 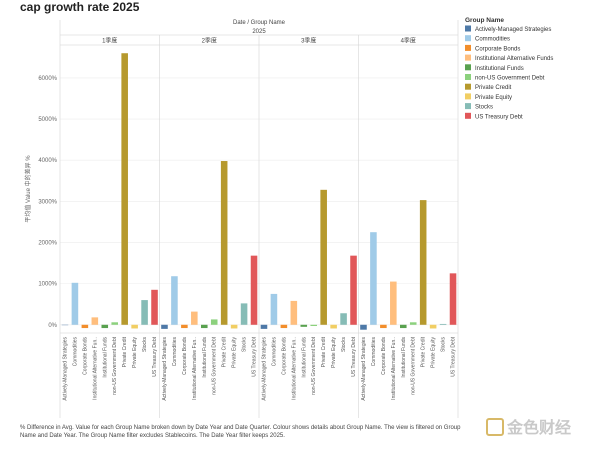 I want to click on y-tick-label: 4000%, so click(x=47, y=161).